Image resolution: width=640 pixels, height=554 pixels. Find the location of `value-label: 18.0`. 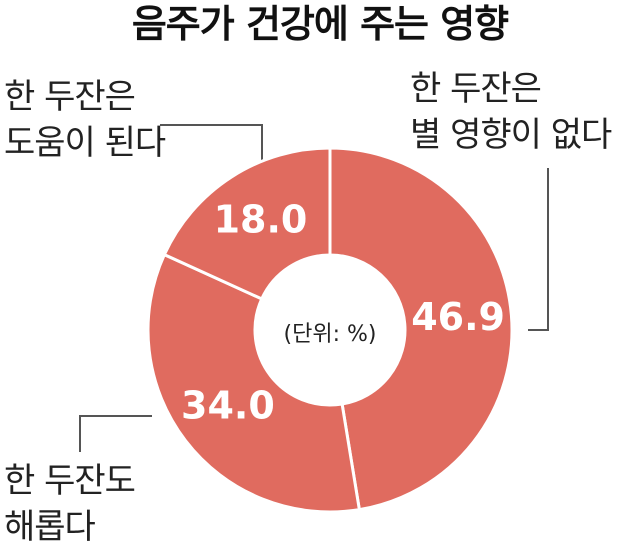

value-label: 18.0 is located at coordinates (261, 219).